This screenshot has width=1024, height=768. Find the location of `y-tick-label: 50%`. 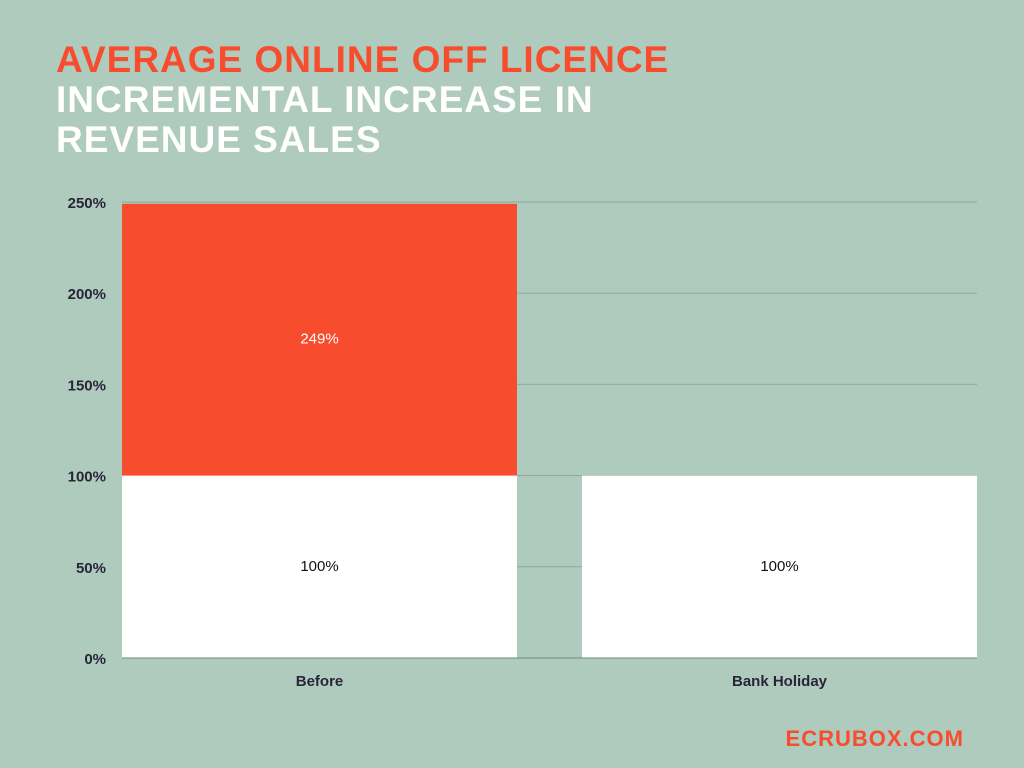

y-tick-label: 50% is located at coordinates (91, 568).